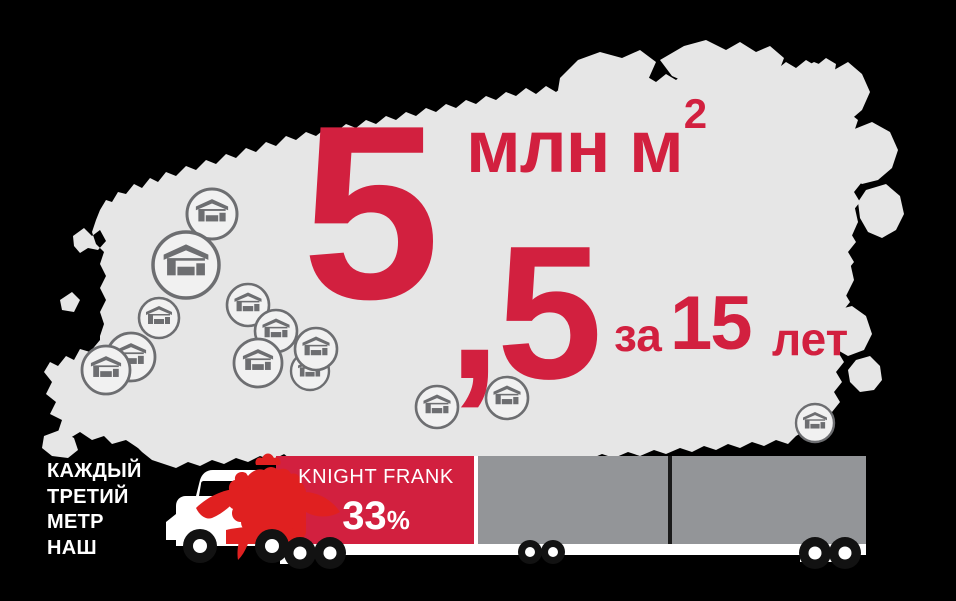  Describe the element at coordinates (437, 407) in the screenshot. I see `marker-m11` at that location.